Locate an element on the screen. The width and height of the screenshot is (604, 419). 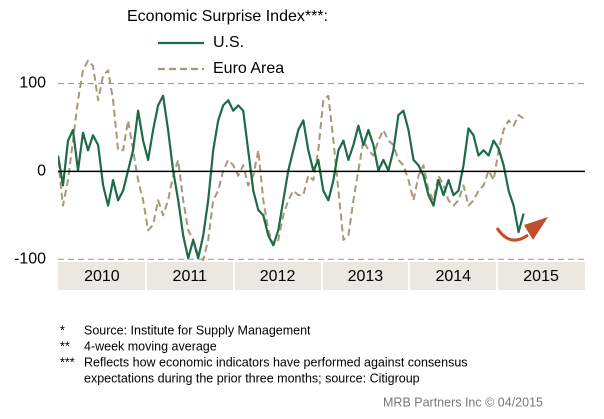
x-tick-label: 2010 is located at coordinates (102, 276).